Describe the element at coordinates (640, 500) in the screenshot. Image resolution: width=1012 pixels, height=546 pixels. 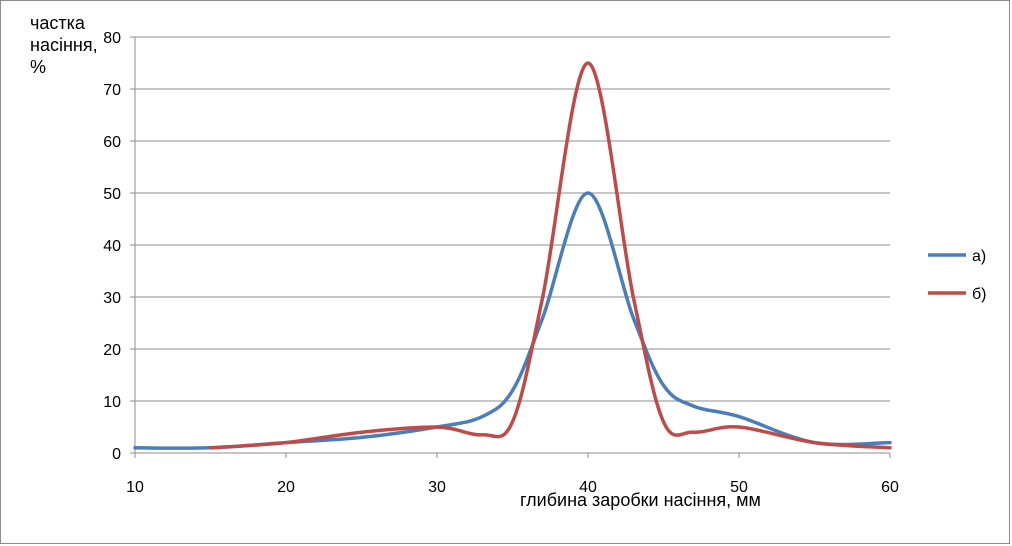
I see `x-axis-label: глибина заробки насіння, мм` at that location.